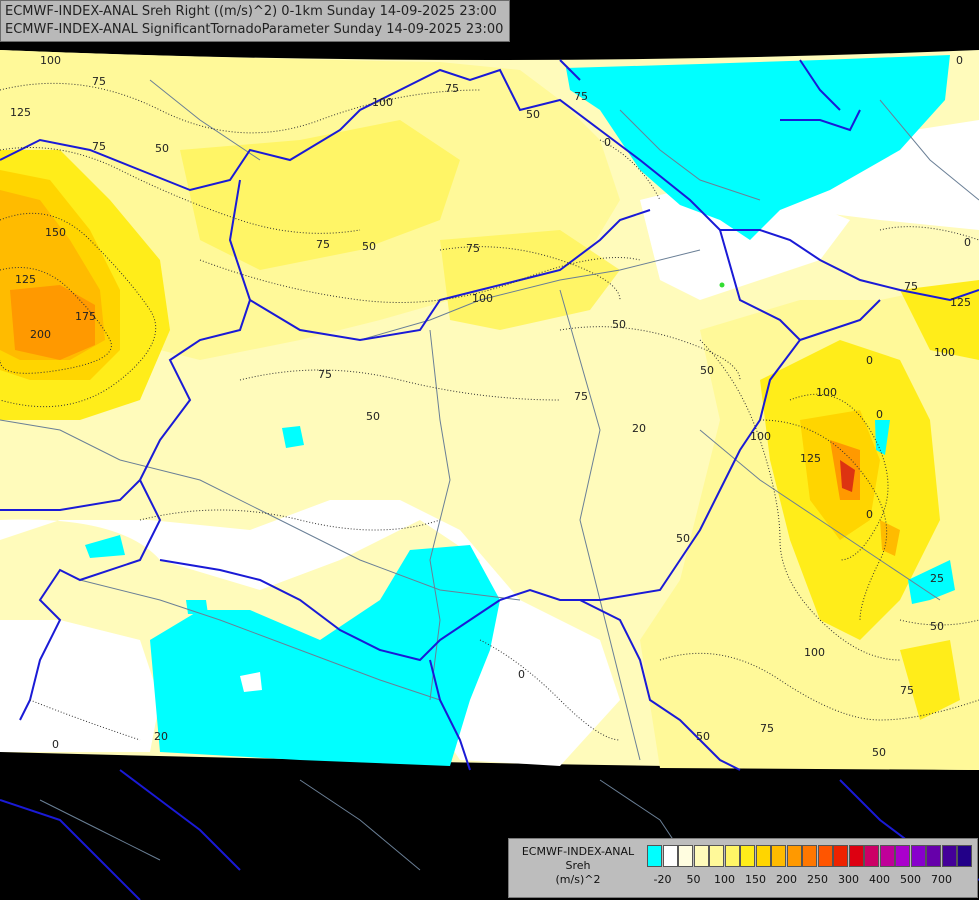 The width and height of the screenshot is (979, 900). I want to click on legend-title-line1: ECMWF-INDEX-ANAL, so click(578, 851).